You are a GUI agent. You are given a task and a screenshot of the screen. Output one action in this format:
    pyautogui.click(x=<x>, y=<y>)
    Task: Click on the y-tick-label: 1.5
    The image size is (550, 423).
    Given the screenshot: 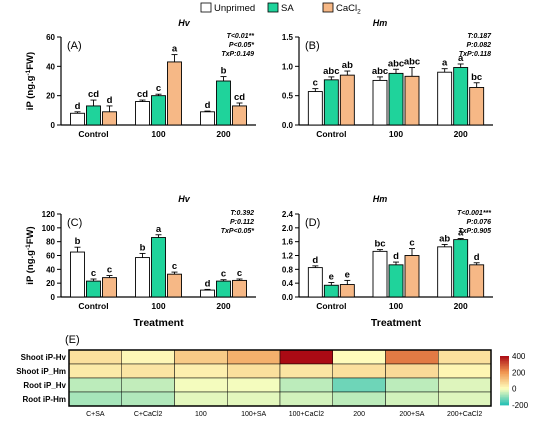 What is the action you would take?
    pyautogui.click(x=288, y=37)
    